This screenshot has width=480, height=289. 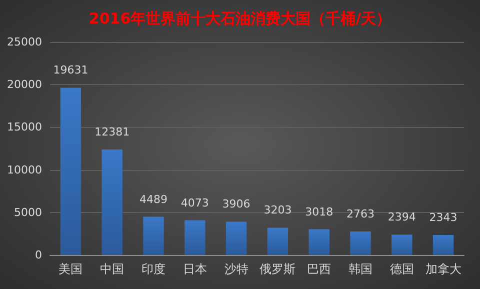 I want to click on y-tick-label: 20000, so click(x=24, y=85).